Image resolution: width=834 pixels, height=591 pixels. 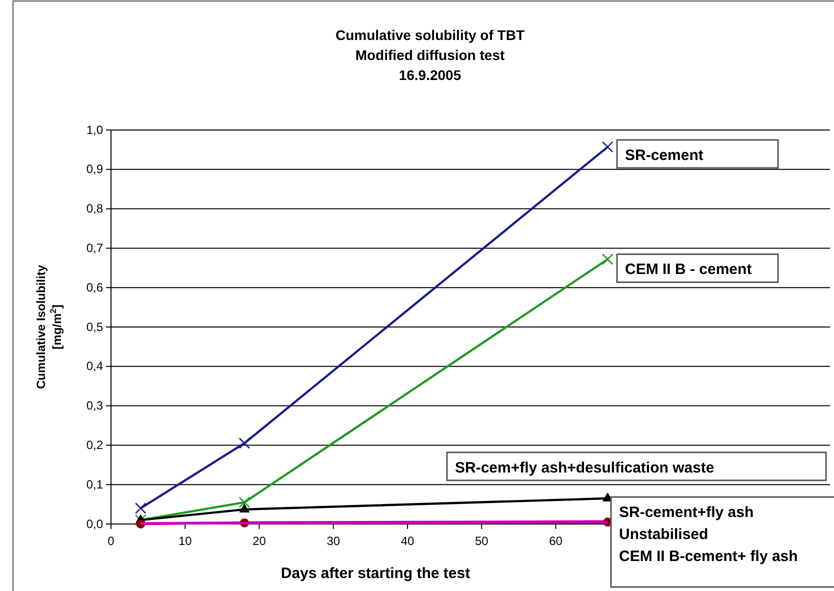 What do you see at coordinates (556, 541) in the screenshot?
I see `x-tick-label: 60` at bounding box center [556, 541].